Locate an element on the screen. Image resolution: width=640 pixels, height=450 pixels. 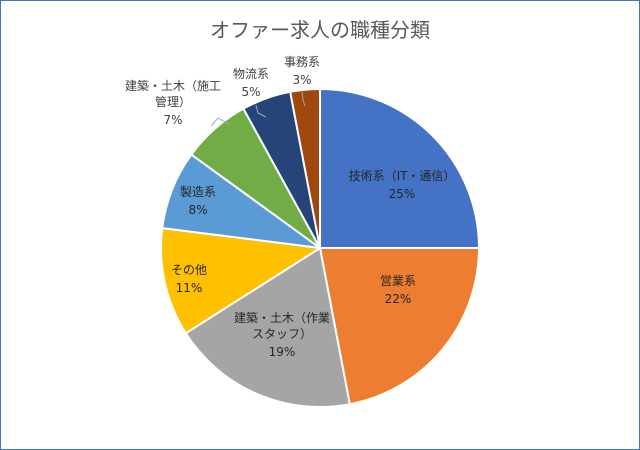
slice-name-label: 建築・土木（作業 is located at coordinates (282, 317).